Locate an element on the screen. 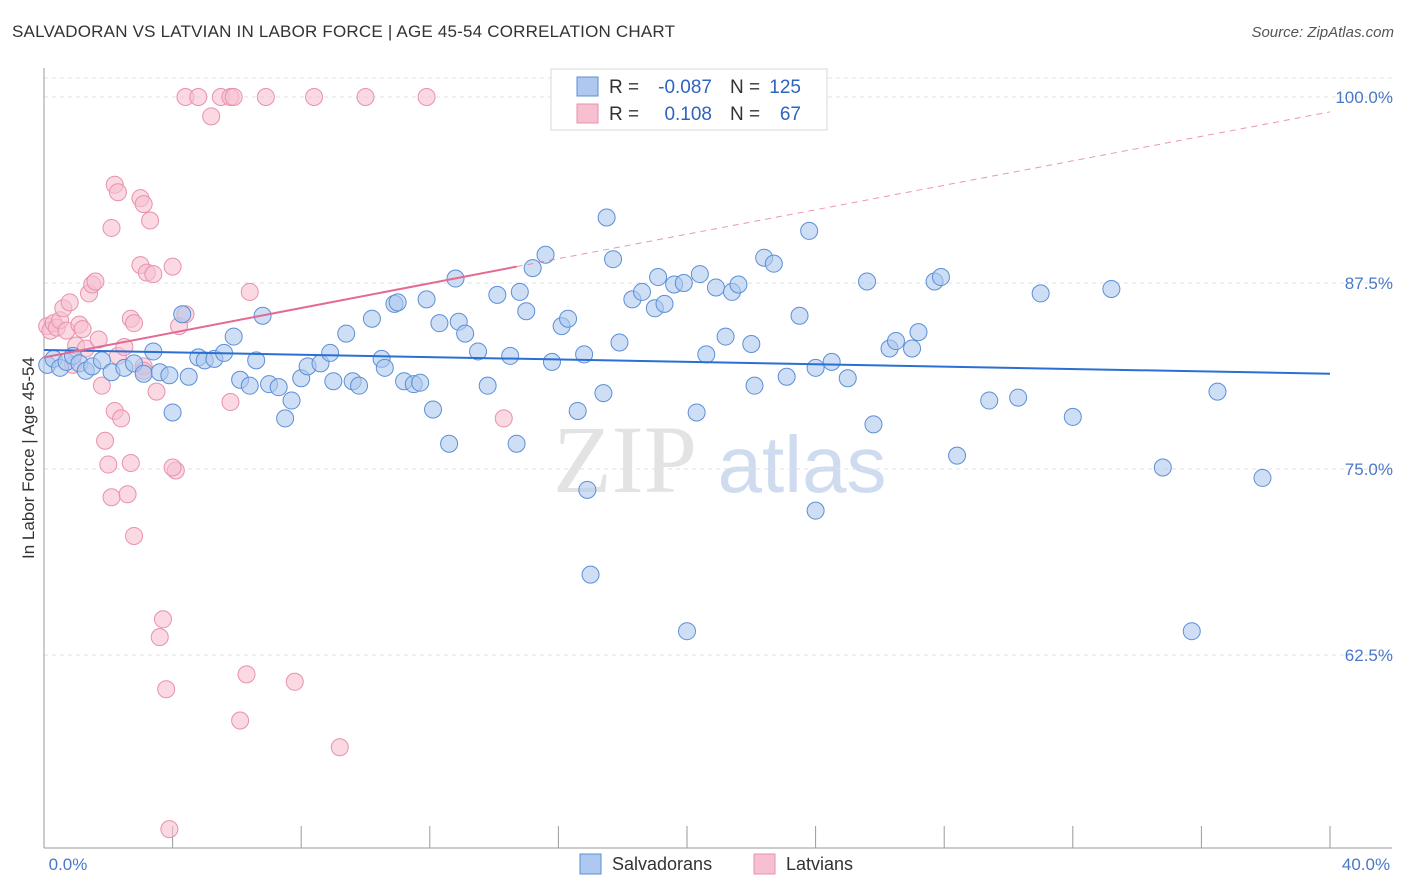 Image resolution: width=1406 pixels, height=892 pixels. legend-n-value-2: 67 is located at coordinates (790, 114).